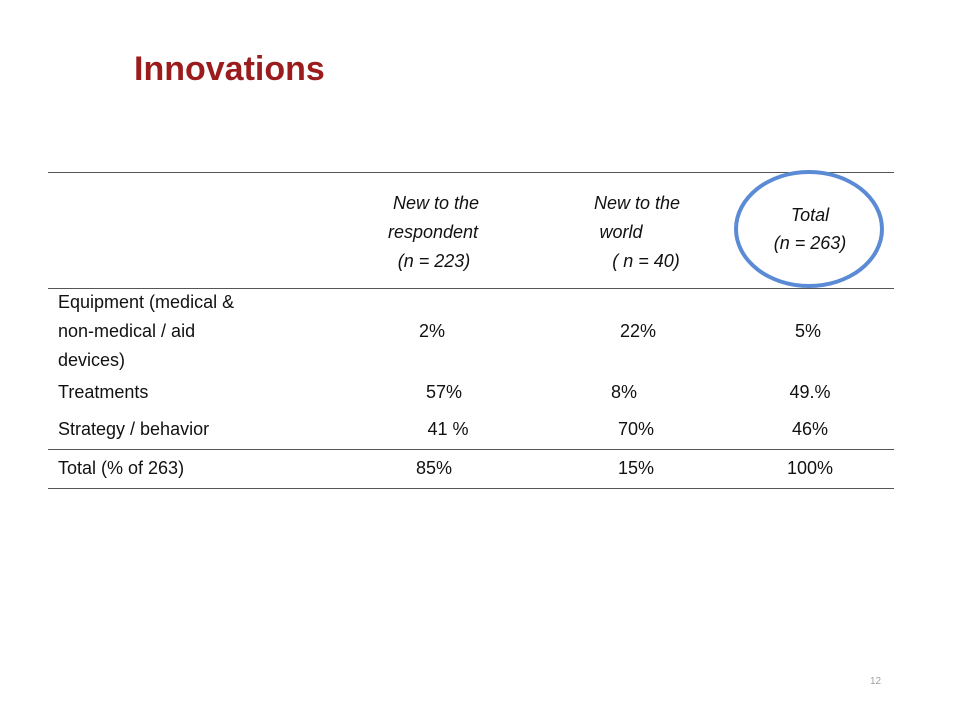 This screenshot has height=720, width=960. Describe the element at coordinates (810, 468) in the screenshot. I see `table-cell: 100%` at that location.